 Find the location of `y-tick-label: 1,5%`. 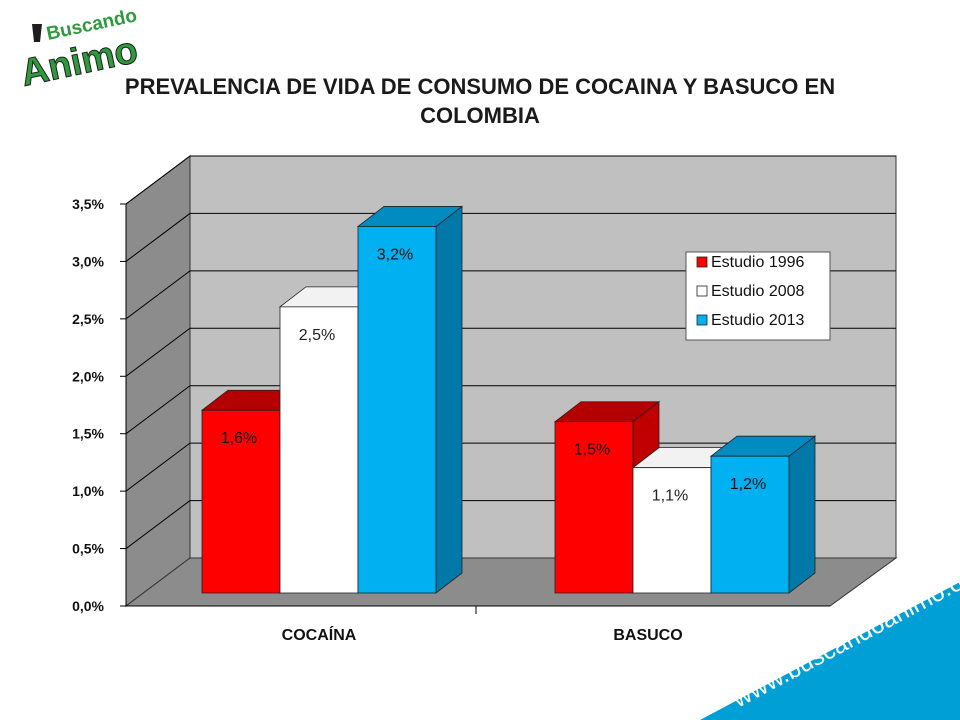

y-tick-label: 1,5% is located at coordinates (88, 434).